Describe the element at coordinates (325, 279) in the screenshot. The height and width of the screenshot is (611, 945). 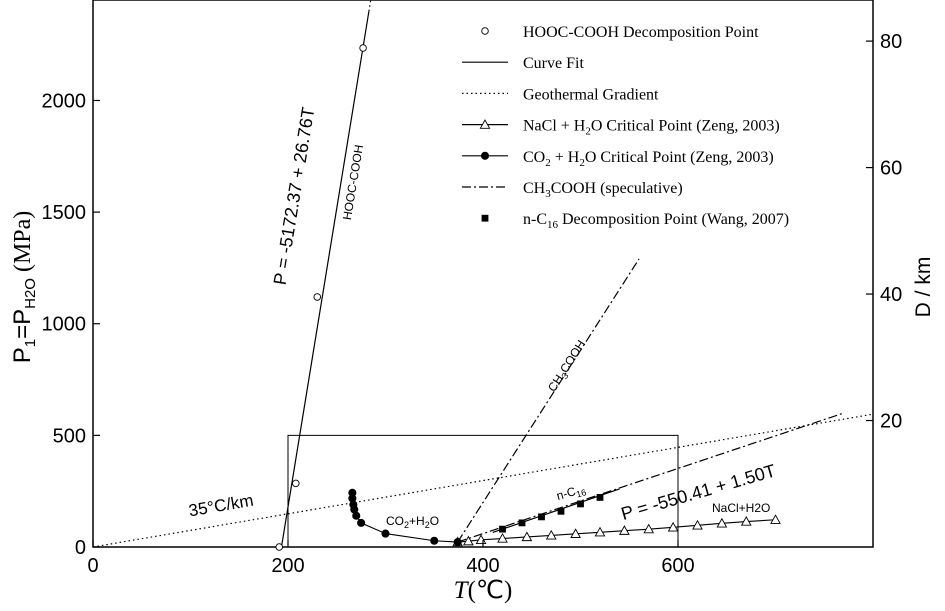
I see `hooc-curve-fit-line` at that location.